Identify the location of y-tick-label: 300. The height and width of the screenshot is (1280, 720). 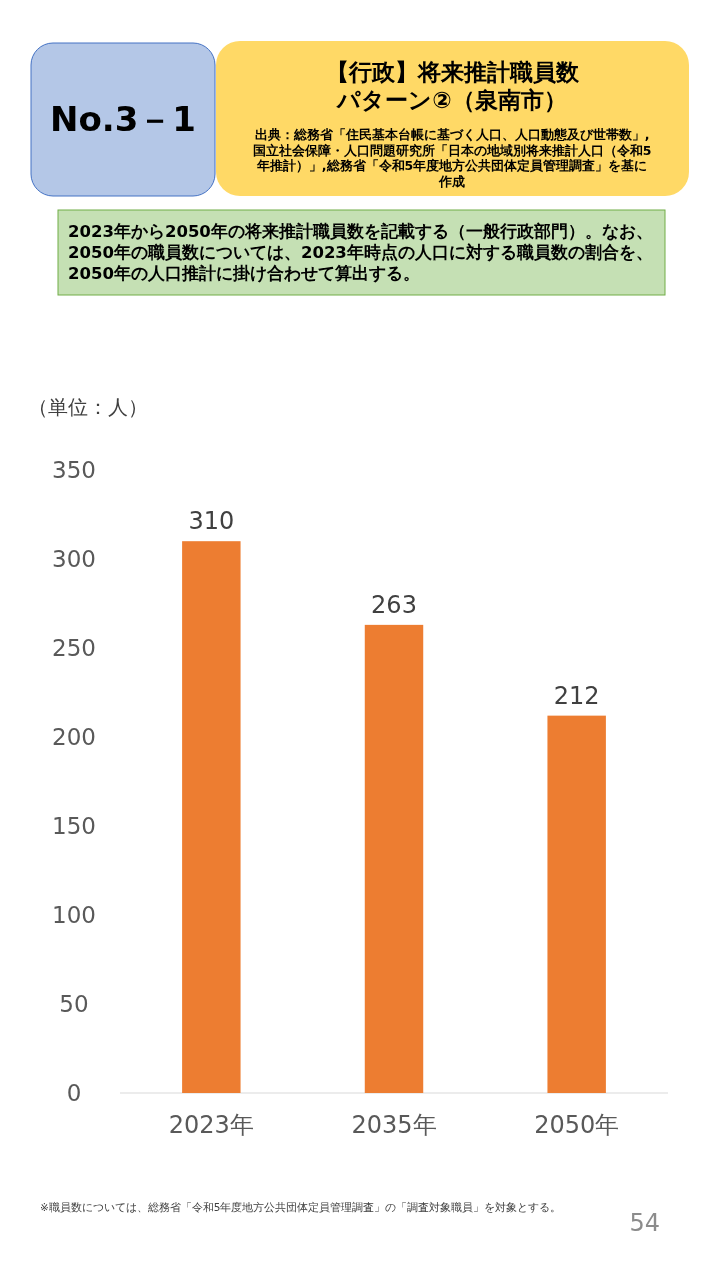
(74, 559).